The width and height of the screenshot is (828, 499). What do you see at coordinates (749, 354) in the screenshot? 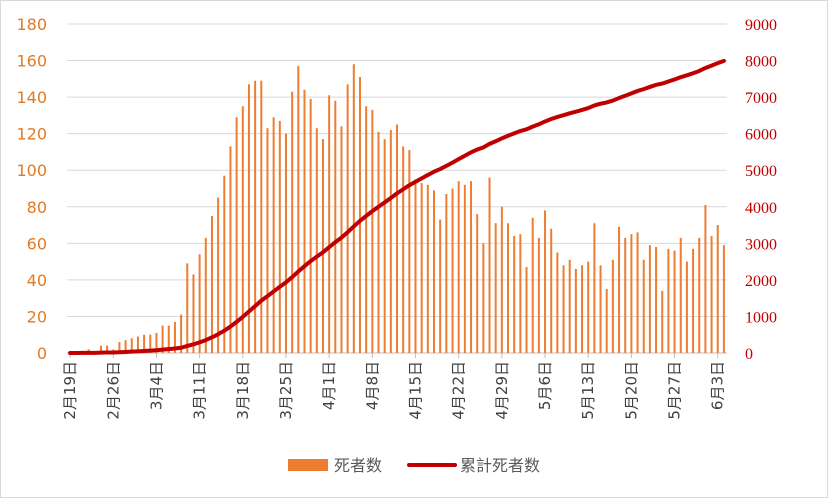
I see `y-right-tick-label: 0` at bounding box center [749, 354].